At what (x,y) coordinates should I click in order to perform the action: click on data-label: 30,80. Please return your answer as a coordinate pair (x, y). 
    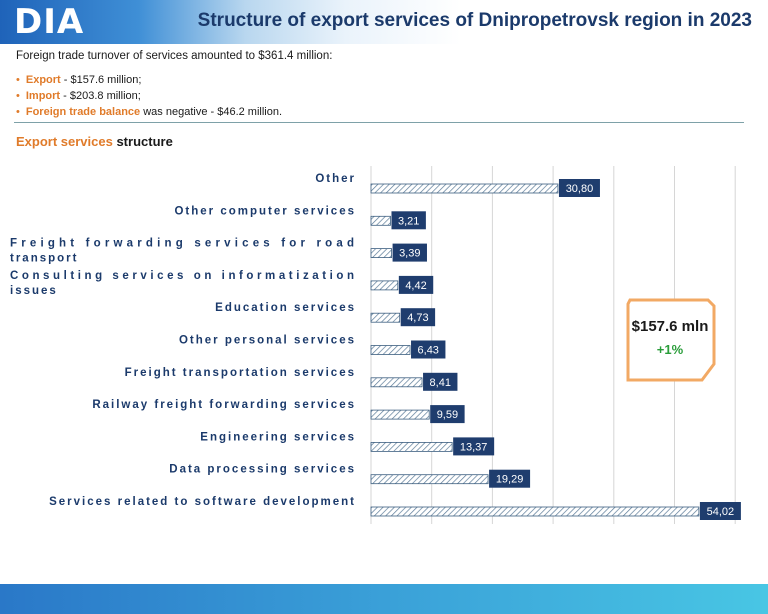
    Looking at the image, I should click on (580, 189).